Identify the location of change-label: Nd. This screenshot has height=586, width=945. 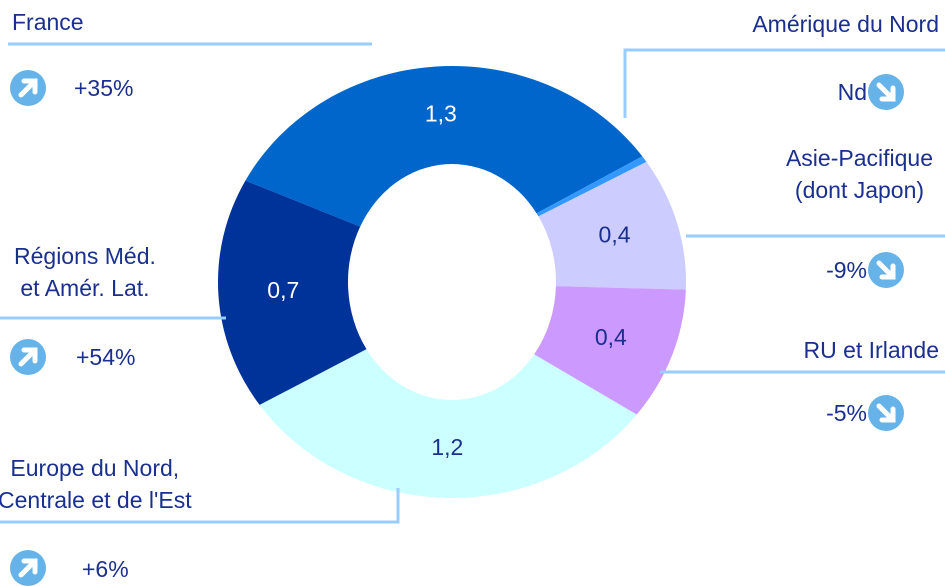
(852, 92).